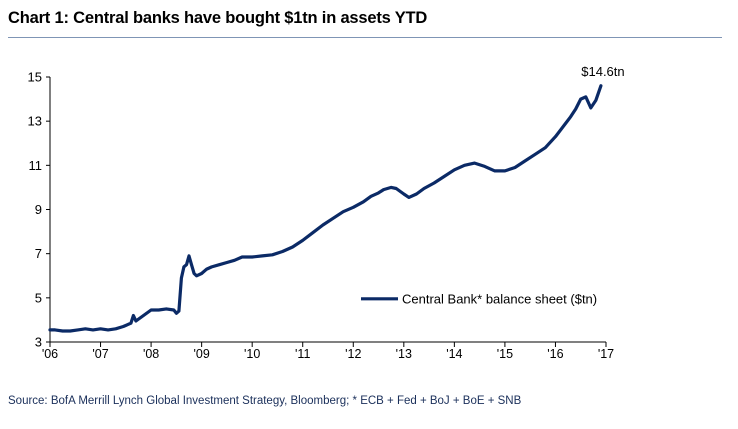  I want to click on x-tick-label: '16, so click(555, 354).